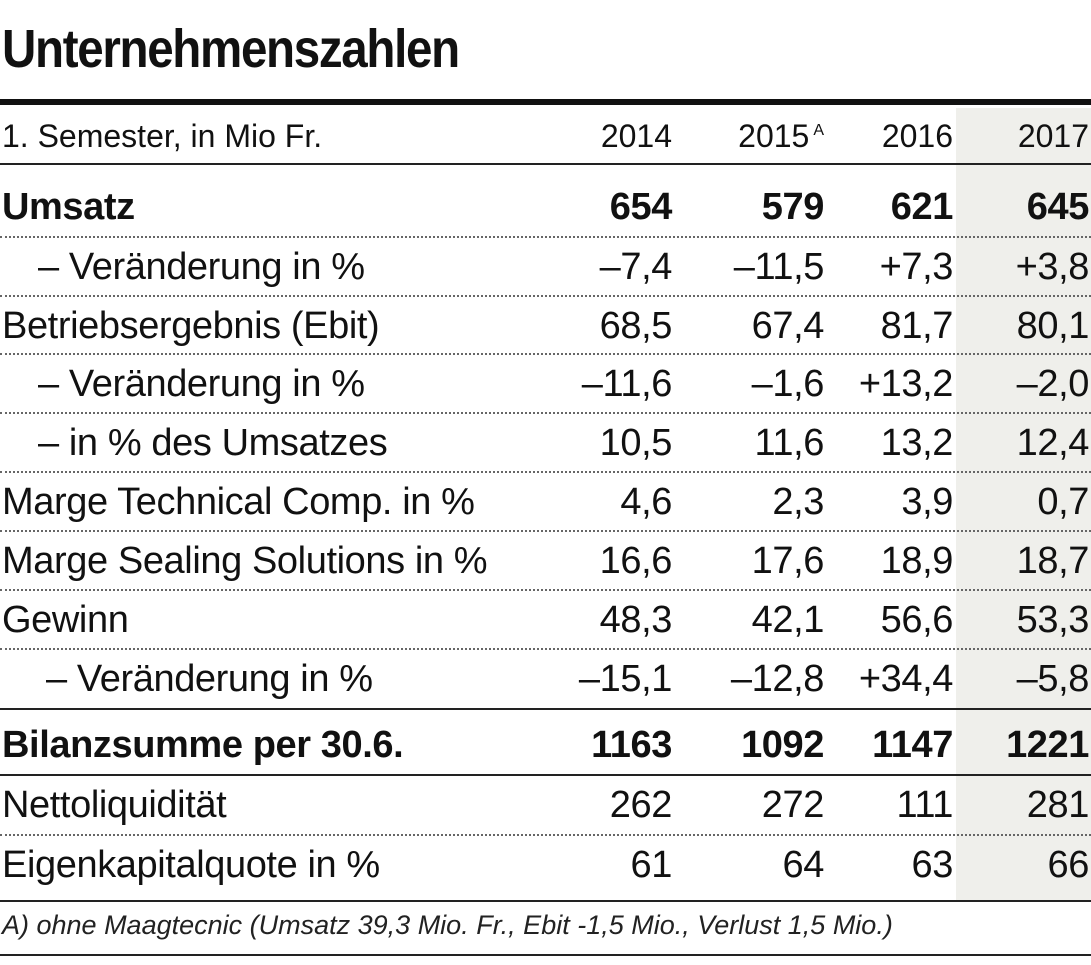 This screenshot has height=965, width=1091. I want to click on year-2017: 2017, so click(1053, 136).